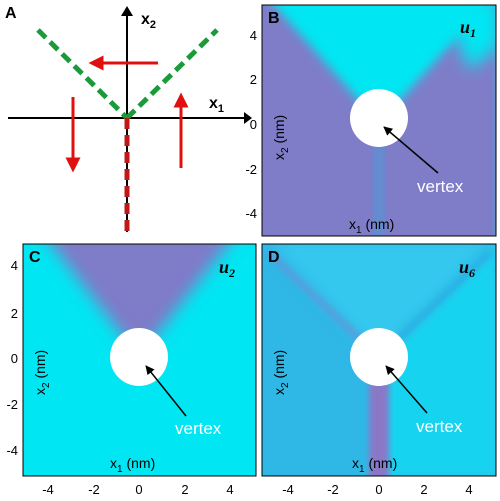 The image size is (500, 501). I want to click on panel-a-y-axis-label: x2, so click(148, 21).